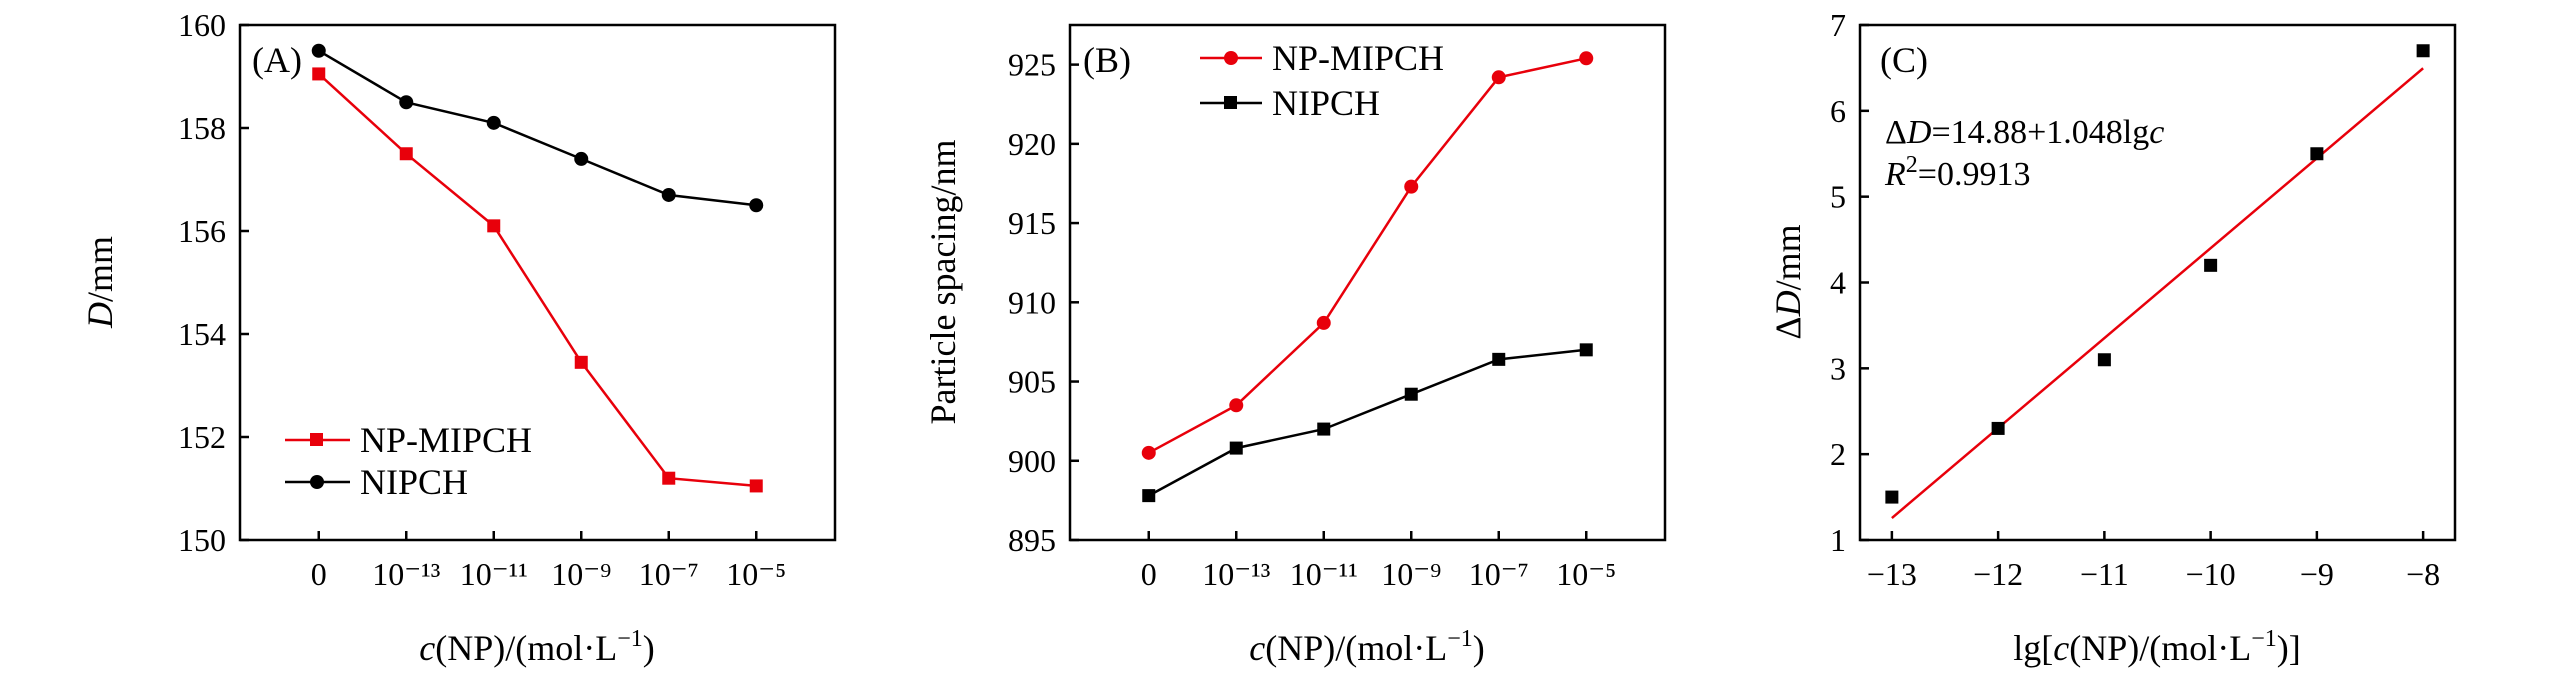 The width and height of the screenshot is (2567, 677). I want to click on panel-label: (B), so click(1107, 60).